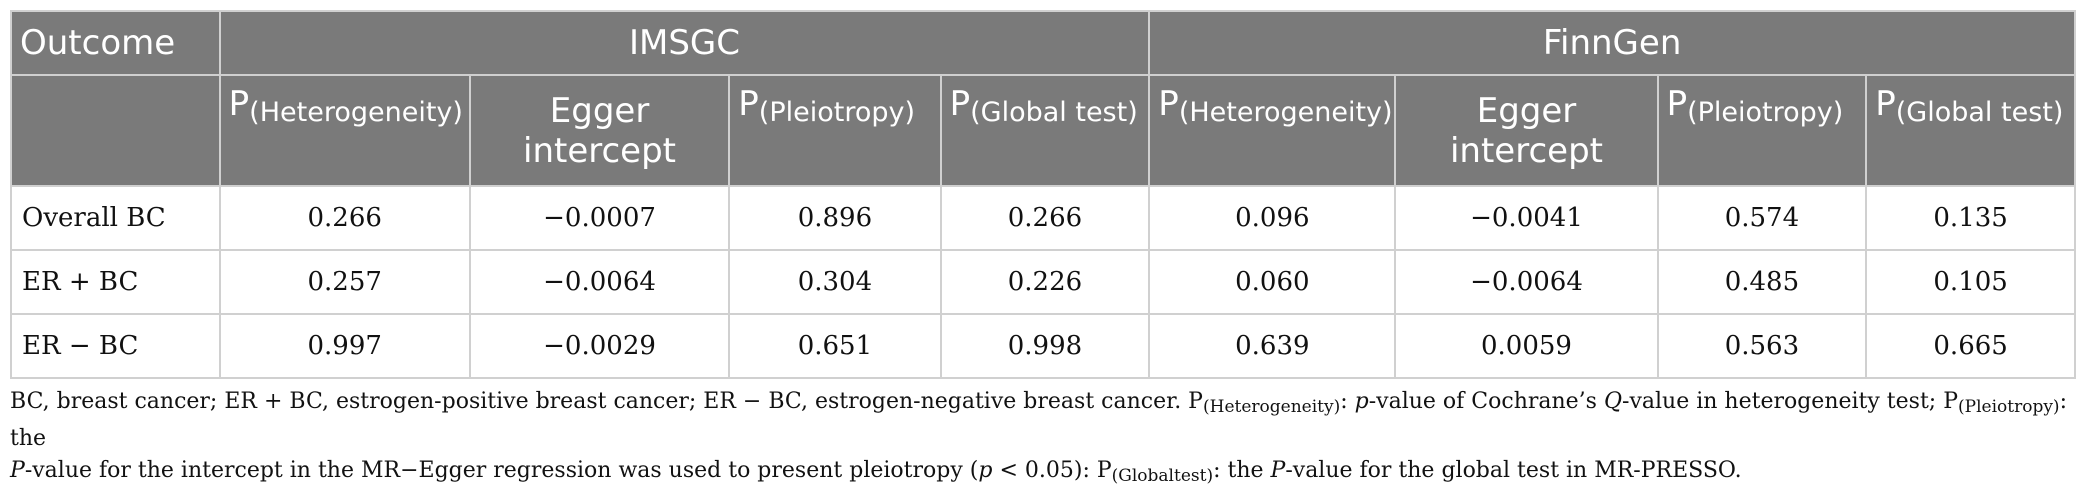 Image resolution: width=2086 pixels, height=492 pixels. I want to click on table-cell: 0.896, so click(835, 218).